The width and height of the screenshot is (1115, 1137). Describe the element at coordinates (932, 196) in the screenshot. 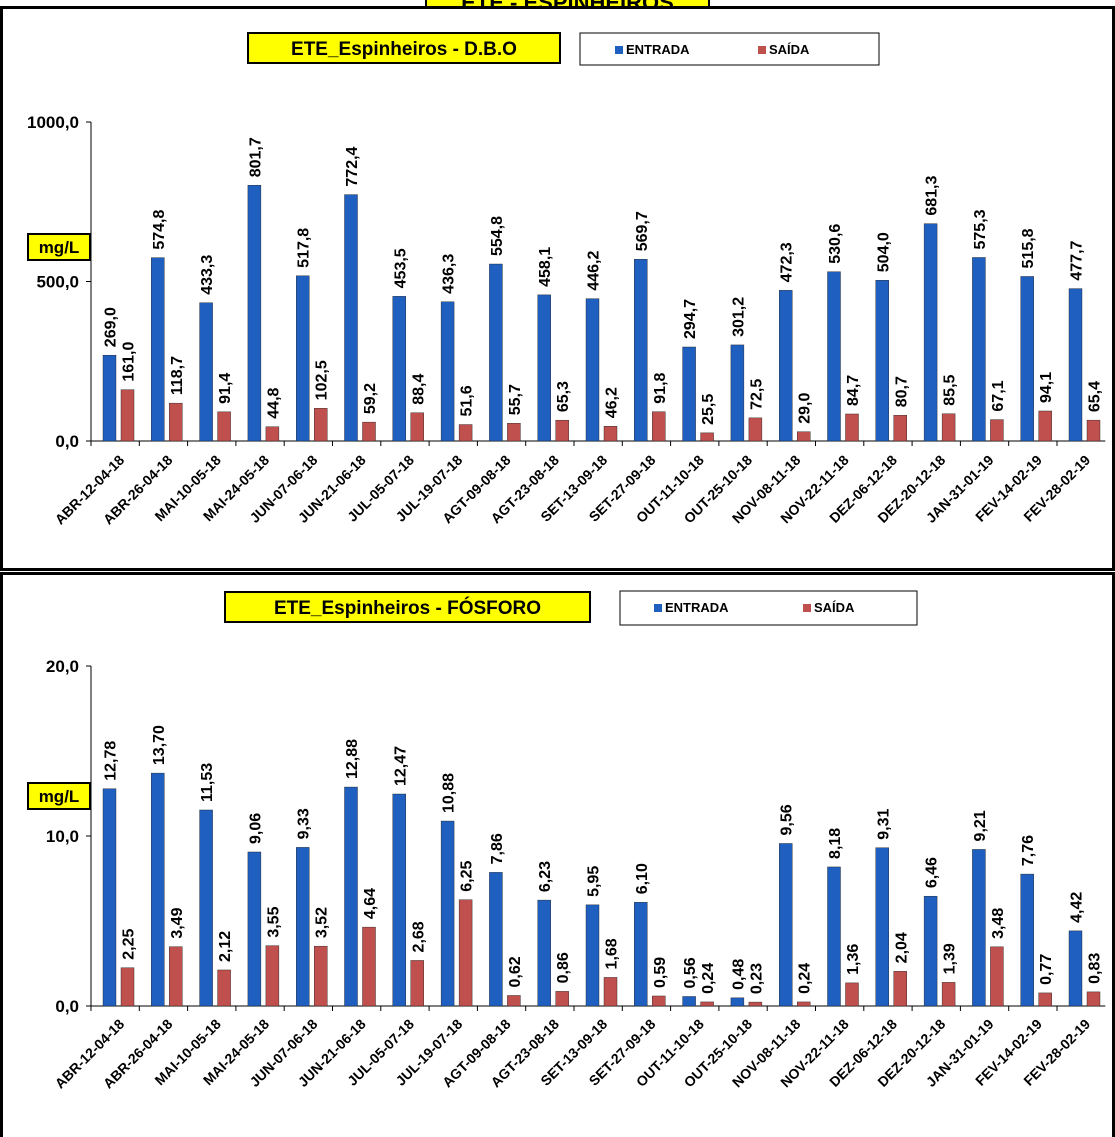

I see `data-label-entrada: 681,3` at that location.